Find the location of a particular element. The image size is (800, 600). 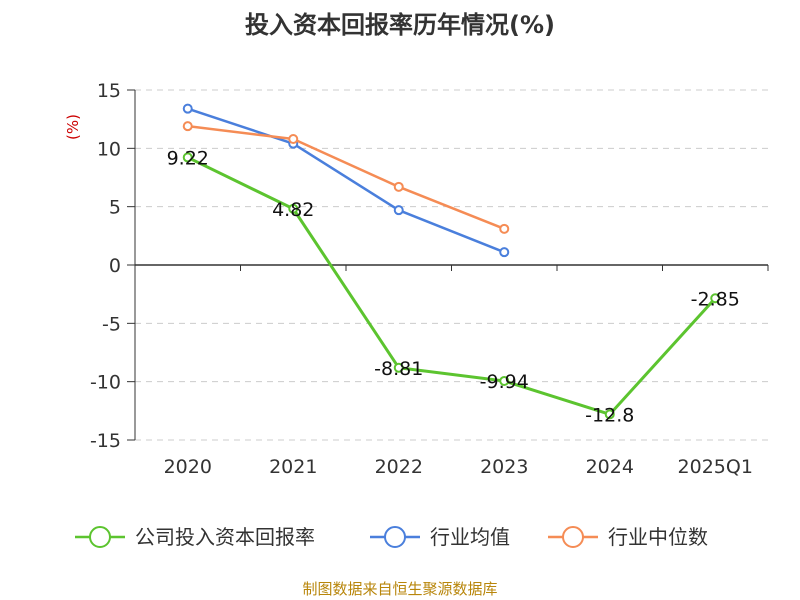

data-label: 4.82 is located at coordinates (293, 210).